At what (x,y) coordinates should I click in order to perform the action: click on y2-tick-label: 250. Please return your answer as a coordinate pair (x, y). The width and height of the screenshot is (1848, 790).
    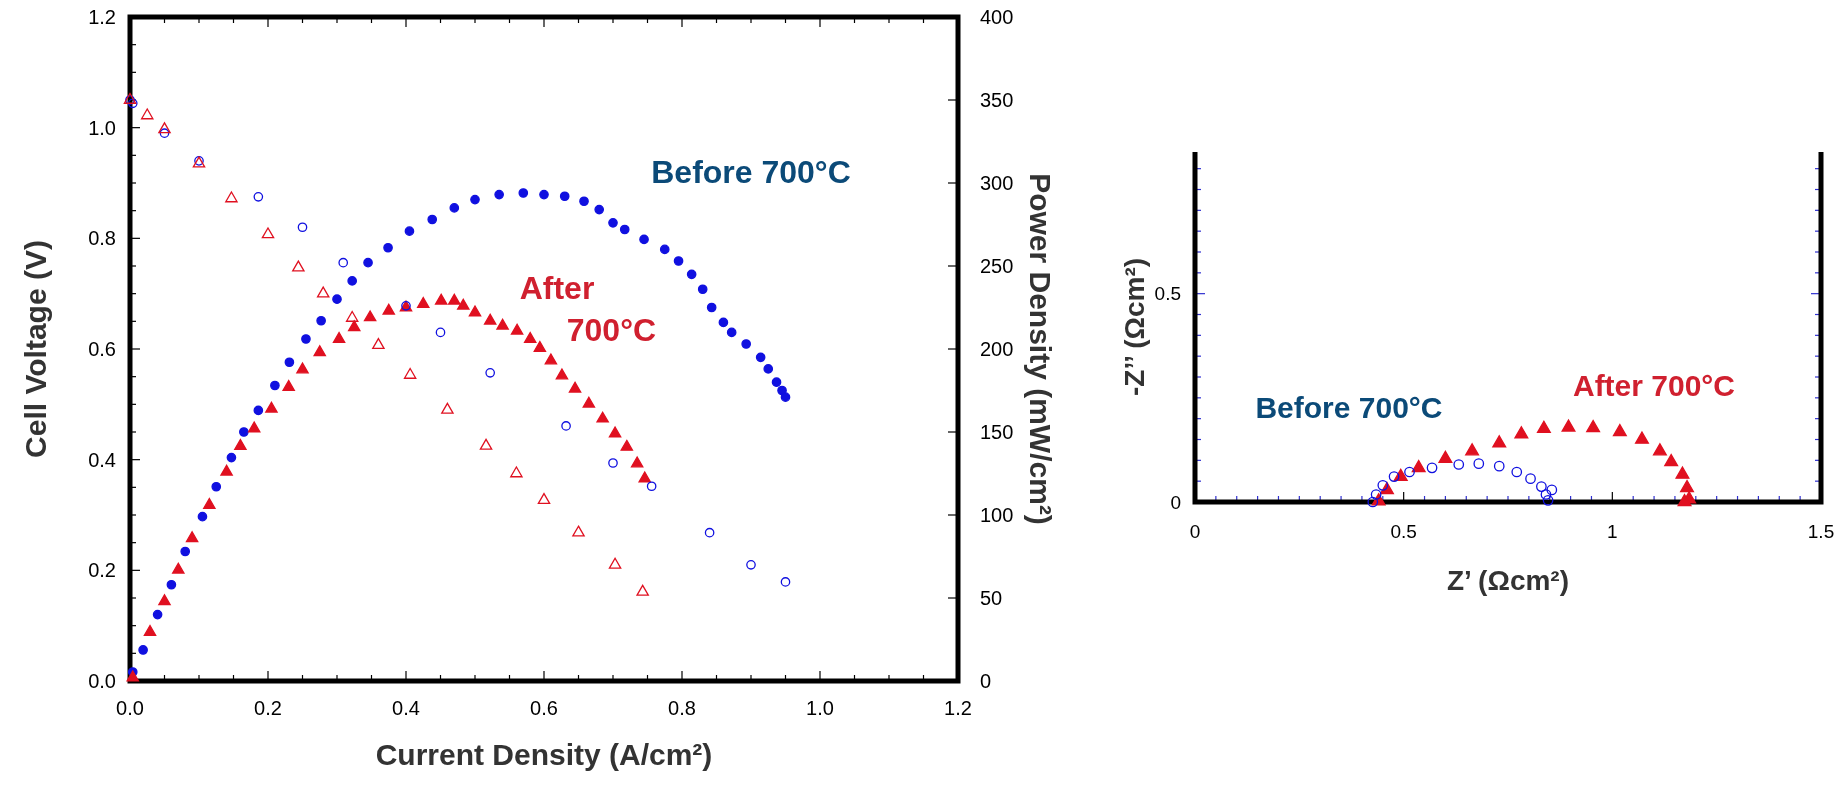
    Looking at the image, I should click on (997, 266).